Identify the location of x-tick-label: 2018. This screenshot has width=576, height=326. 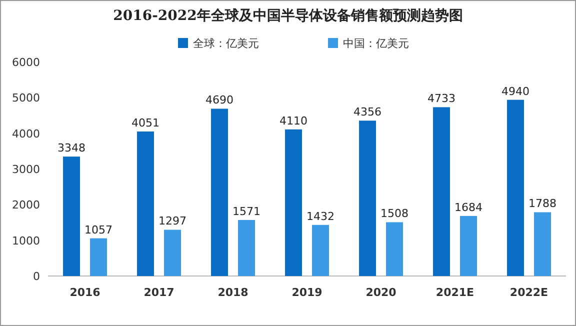
(233, 292).